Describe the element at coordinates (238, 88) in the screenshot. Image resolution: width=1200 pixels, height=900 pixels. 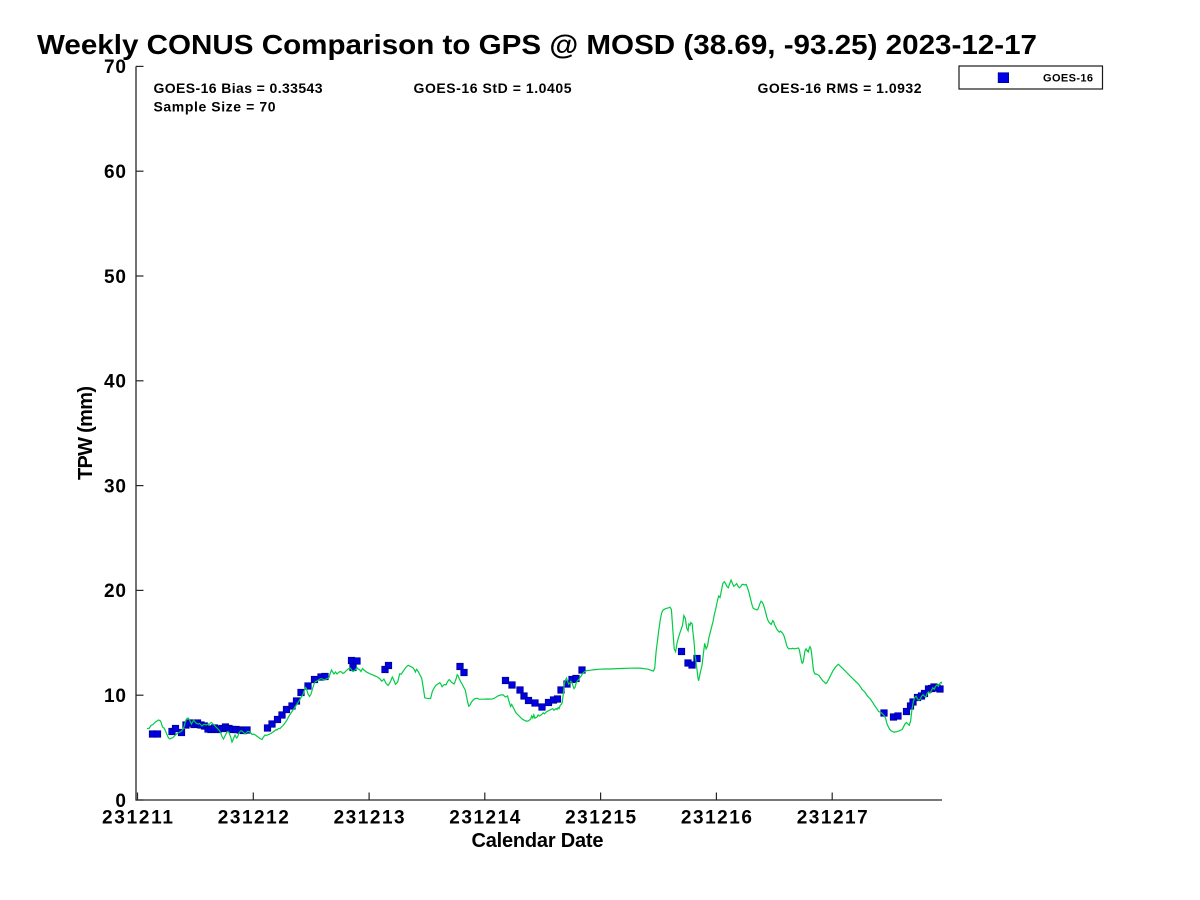
I see `svg-text: GOES-16 Bias = 0.33543` at that location.